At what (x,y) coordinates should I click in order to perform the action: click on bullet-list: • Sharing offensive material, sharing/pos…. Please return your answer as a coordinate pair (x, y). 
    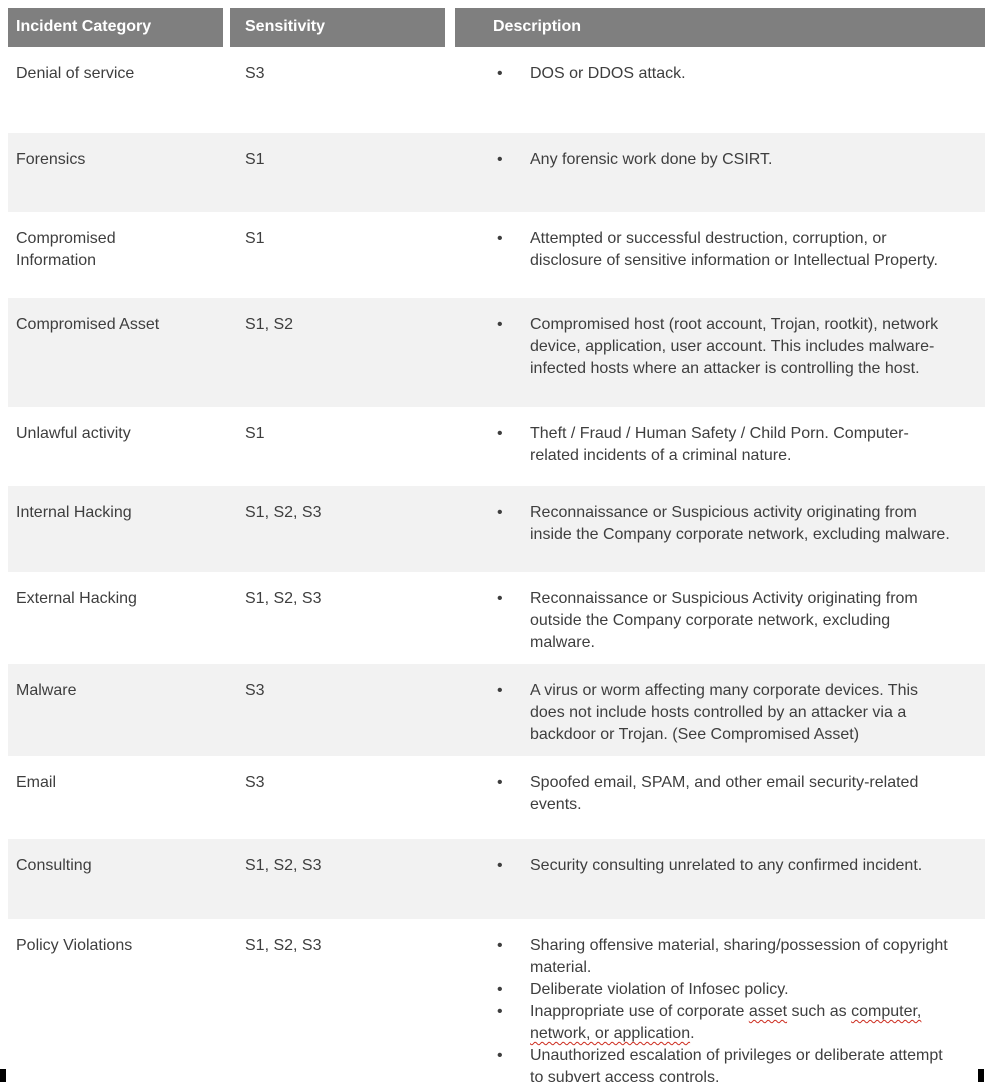
    Looking at the image, I should click on (727, 1008).